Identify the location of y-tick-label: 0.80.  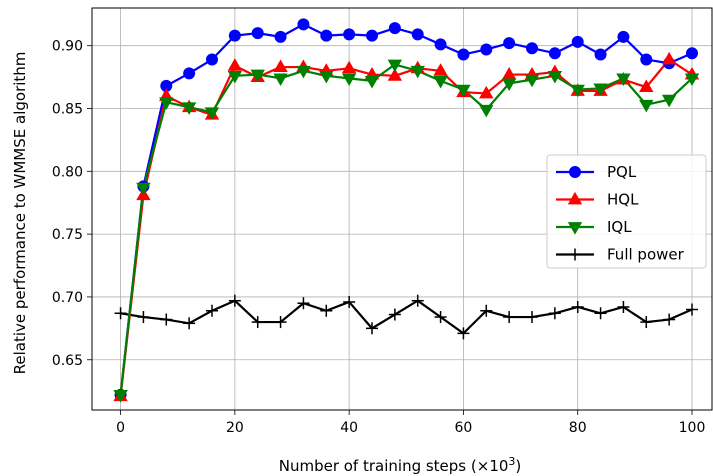
(67, 172).